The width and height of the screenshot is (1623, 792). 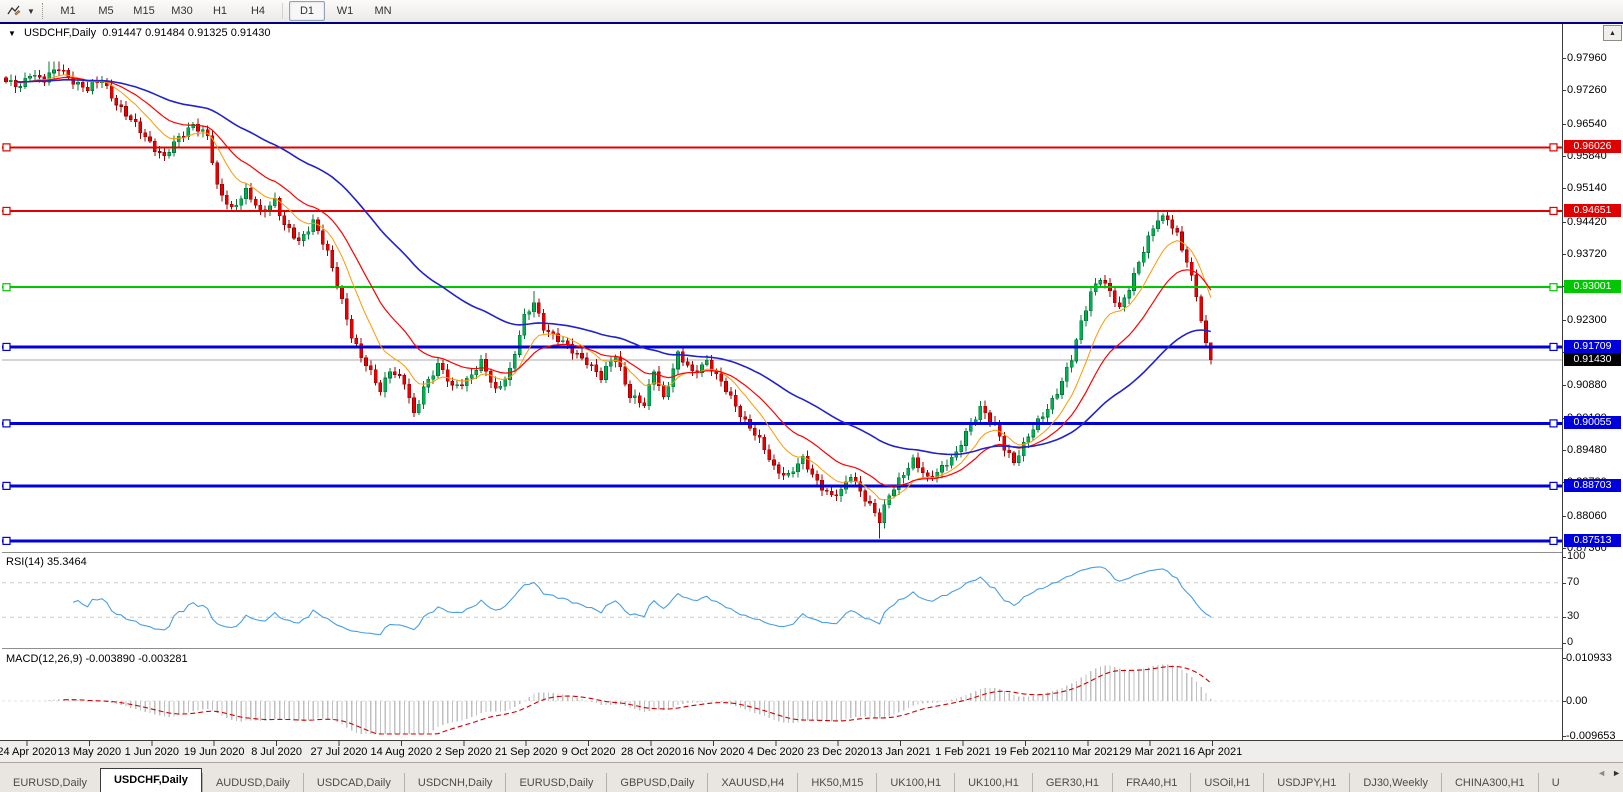 I want to click on macd-panel, so click(x=782, y=699).